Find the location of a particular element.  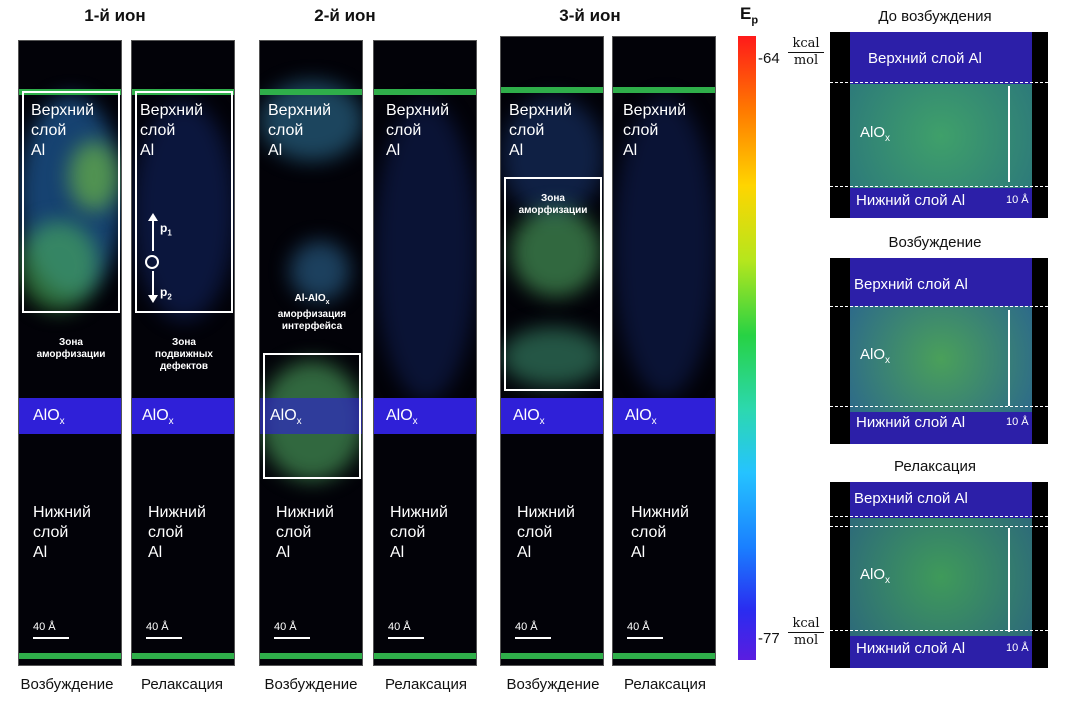

colorbar-min: -77 is located at coordinates (769, 638).